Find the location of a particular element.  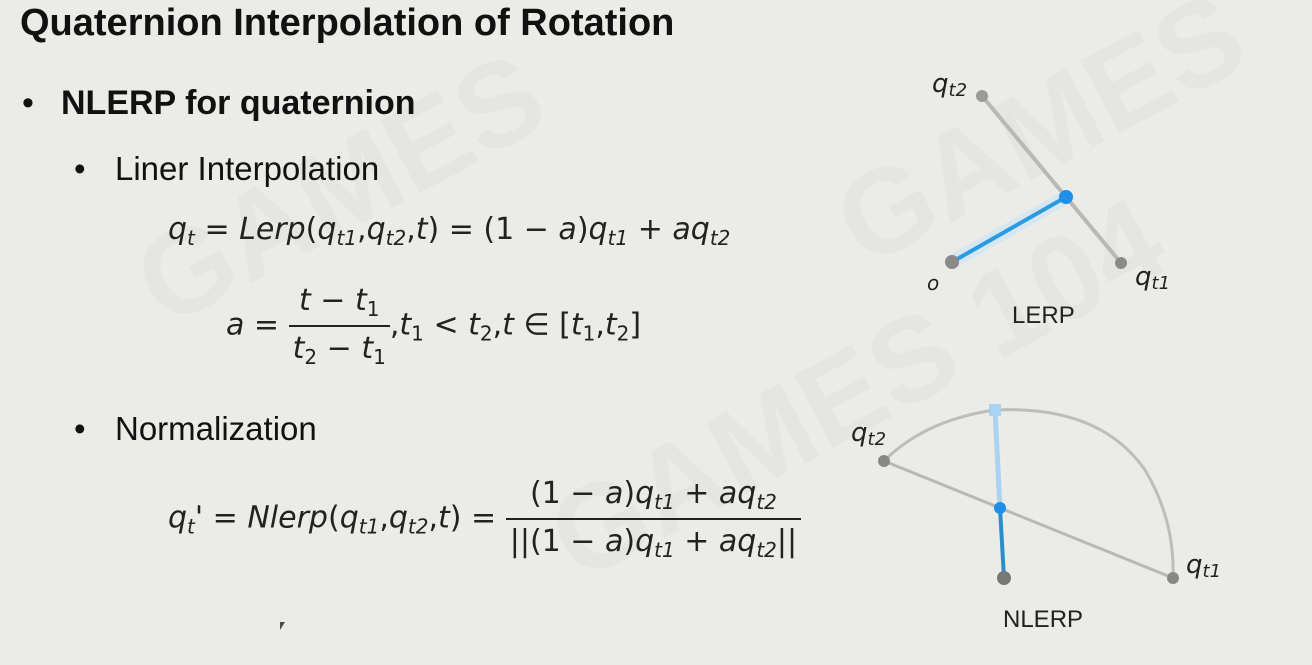

point-qt-normalized is located at coordinates (995, 410).